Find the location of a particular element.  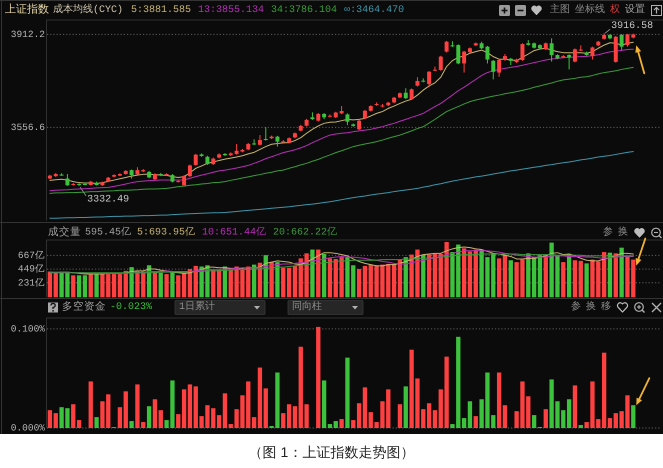

text: 设置 is located at coordinates (635, 9).